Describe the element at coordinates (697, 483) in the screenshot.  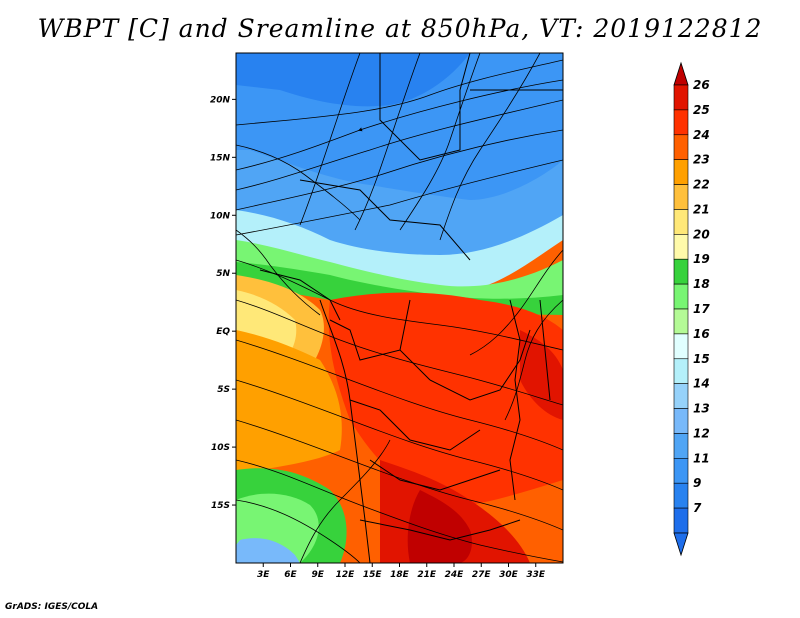
I see `colorbar-label: 9` at that location.